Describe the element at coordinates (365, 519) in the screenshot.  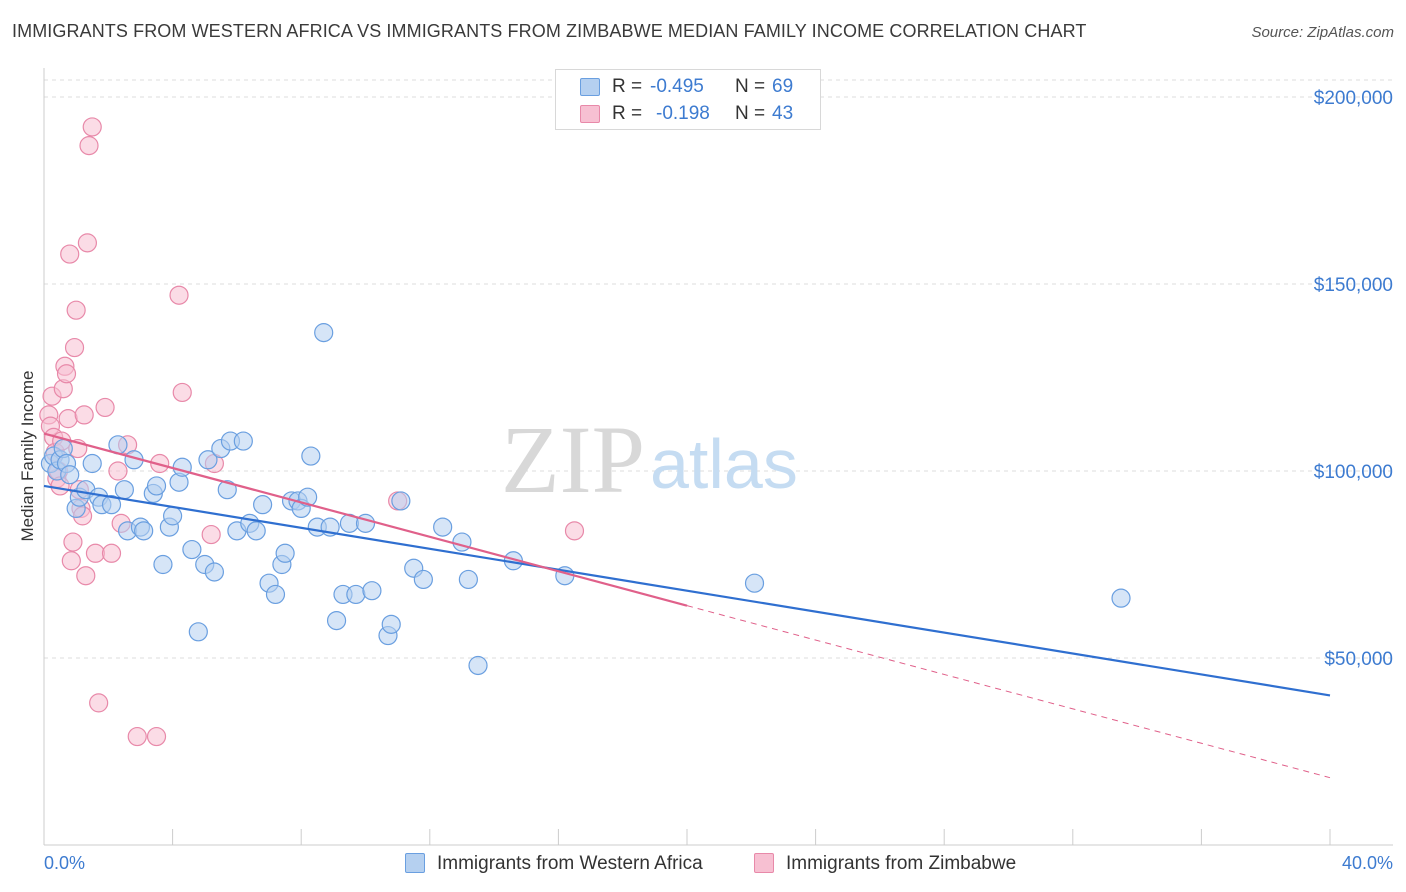
I see `zimbabwe-trendline` at that location.